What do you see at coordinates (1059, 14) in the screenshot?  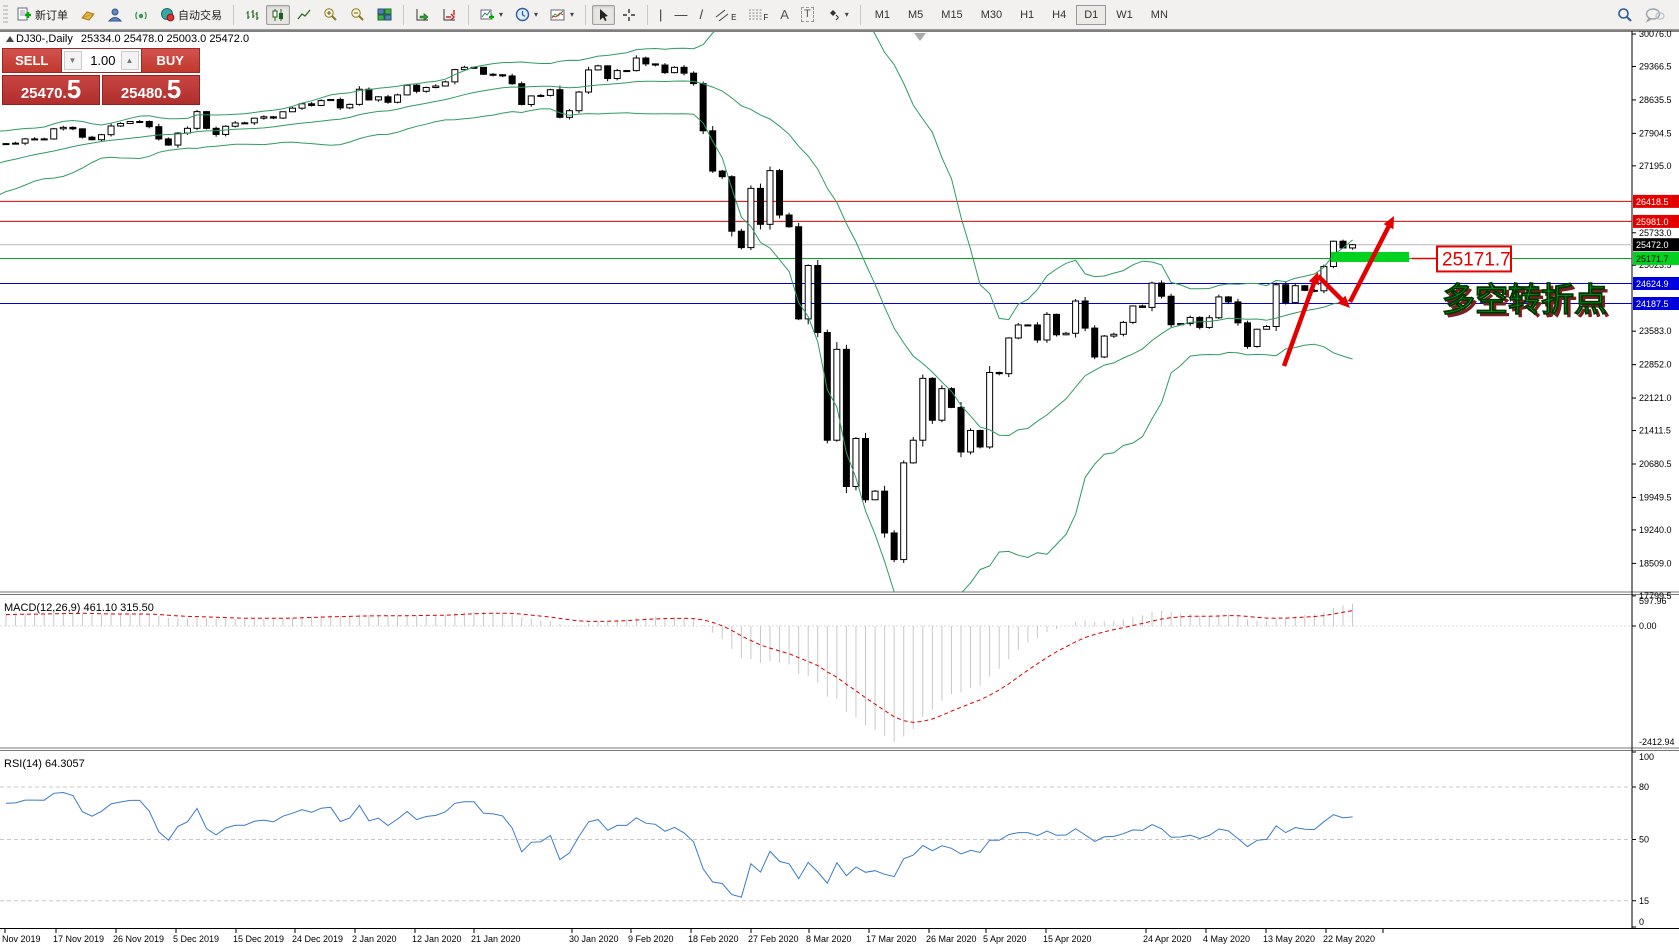 I see `timeframe-H4: H4` at bounding box center [1059, 14].